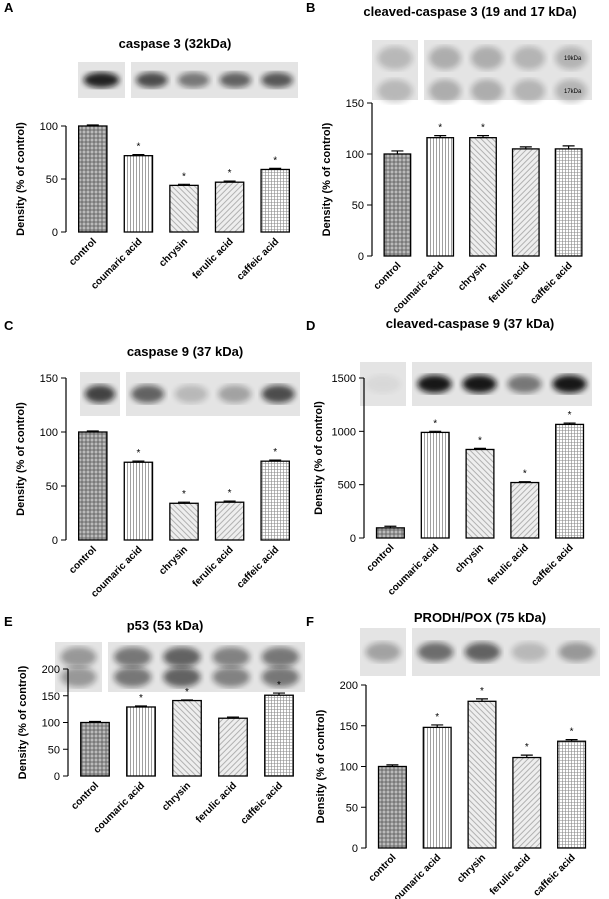  Describe the element at coordinates (480, 617) in the screenshot. I see `chart-title: PRODH/POX (75 kDa)` at that location.